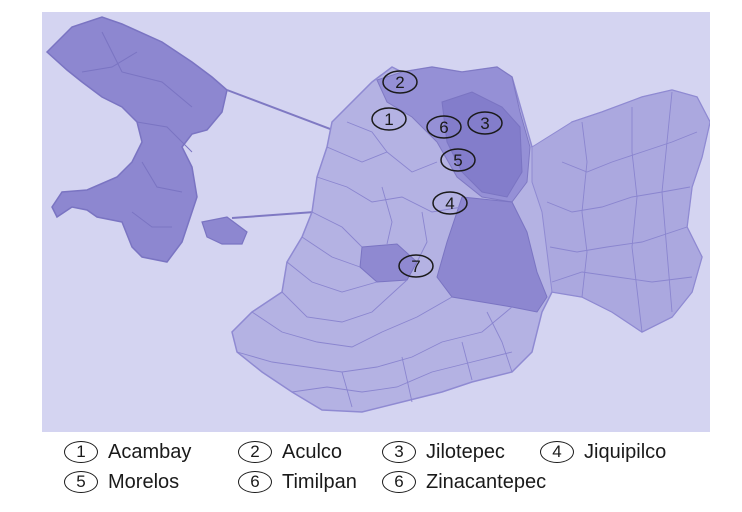 This screenshot has height=512, width=742. Describe the element at coordinates (81, 482) in the screenshot. I see `legend-badge: 5` at that location.